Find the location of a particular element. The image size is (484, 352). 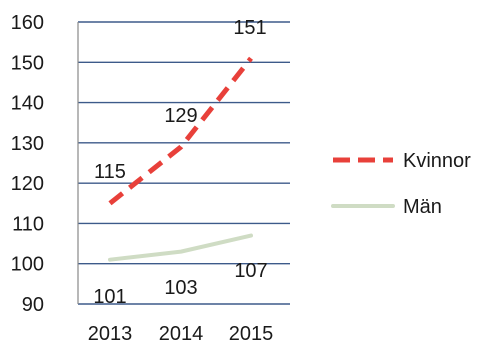

data-label: 101 is located at coordinates (109, 297).